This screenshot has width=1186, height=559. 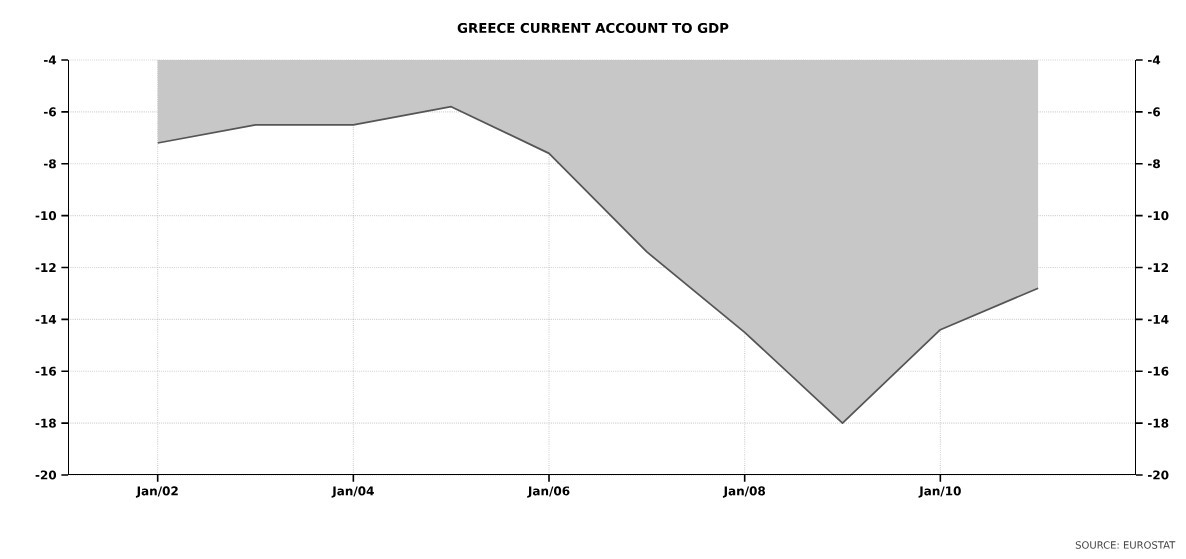 I want to click on x-tick-label: Jan/08, so click(x=744, y=492).